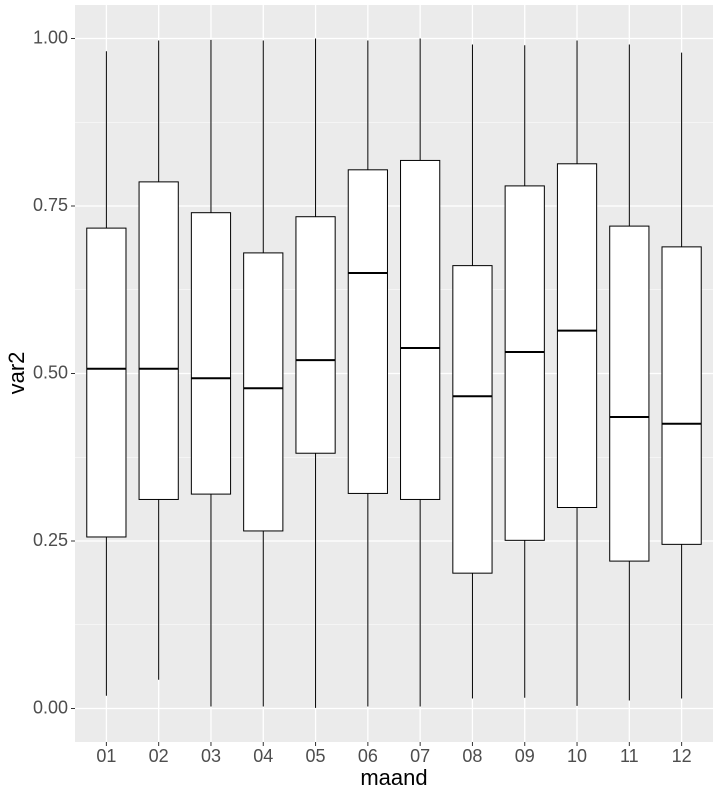  What do you see at coordinates (16, 373) in the screenshot?
I see `y-axis-title: var2` at bounding box center [16, 373].